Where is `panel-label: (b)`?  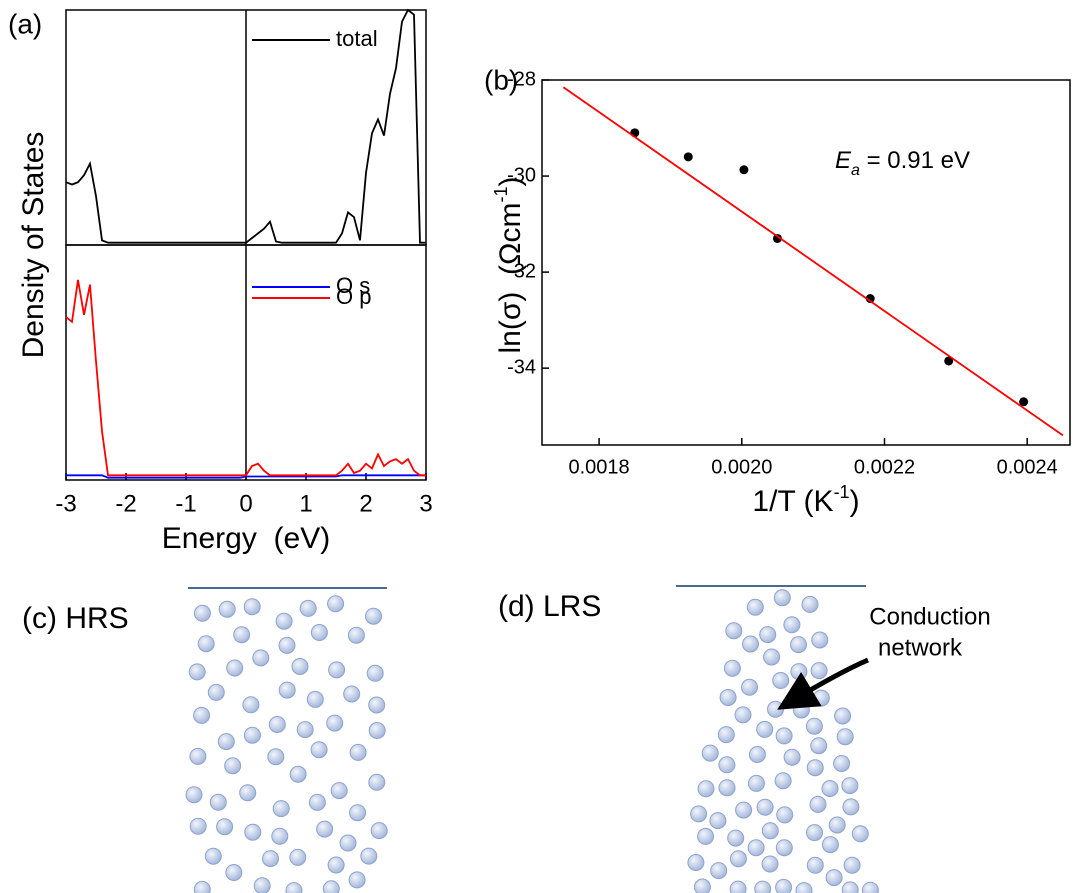 panel-label: (b) is located at coordinates (501, 79).